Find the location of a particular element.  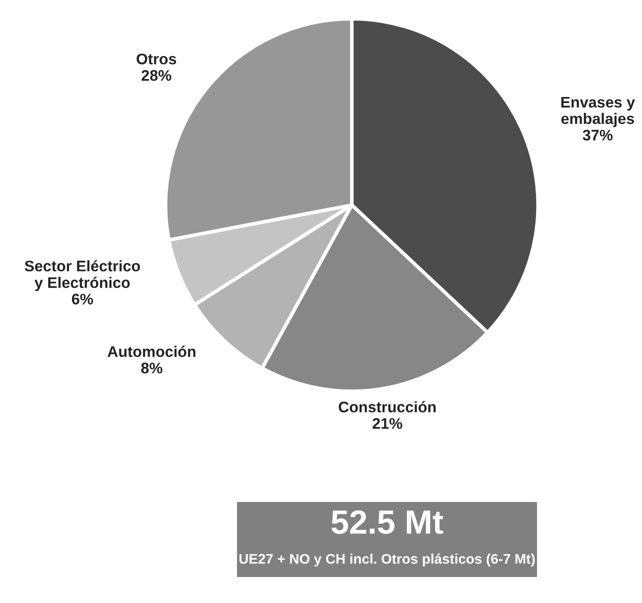

slice-label: Automoción is located at coordinates (152, 352).